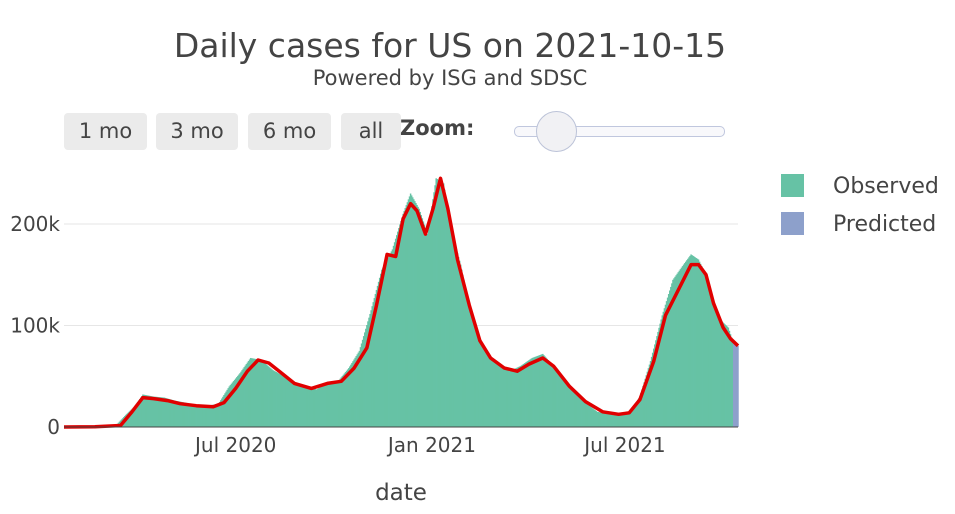 This screenshot has height=514, width=955. Describe the element at coordinates (197, 131) in the screenshot. I see `range-button-3mo: 3 mo` at that location.